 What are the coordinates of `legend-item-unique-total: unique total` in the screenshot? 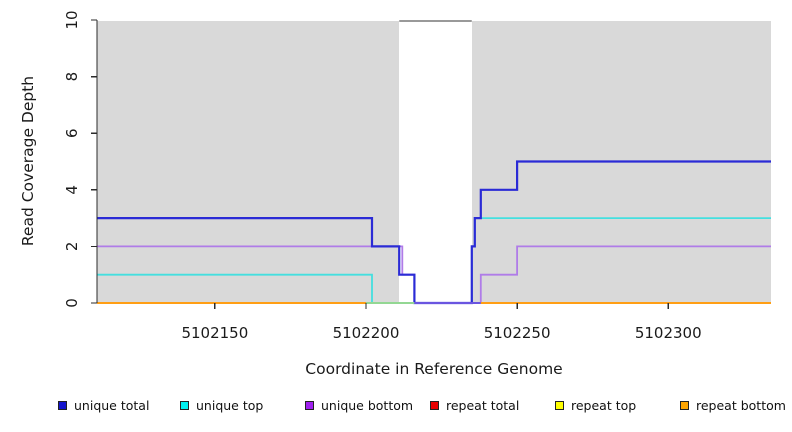 It's located at (103, 405).